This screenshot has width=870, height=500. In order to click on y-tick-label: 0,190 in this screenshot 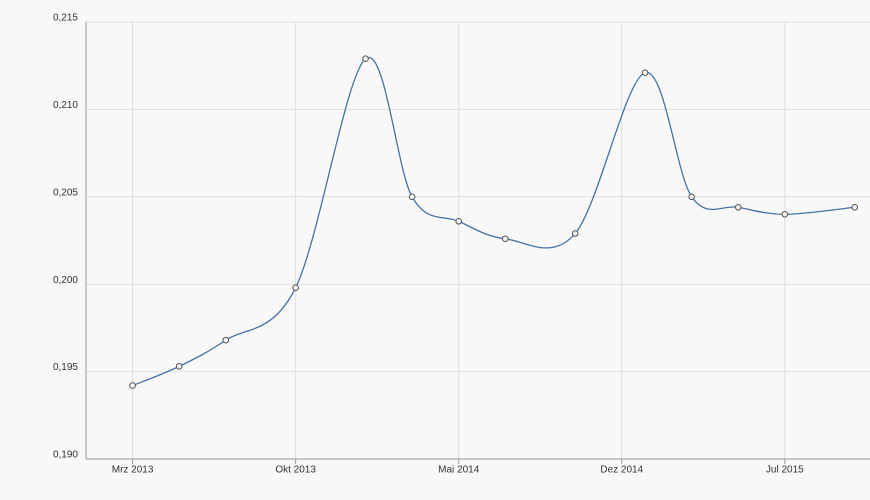, I will do `click(65, 455)`.